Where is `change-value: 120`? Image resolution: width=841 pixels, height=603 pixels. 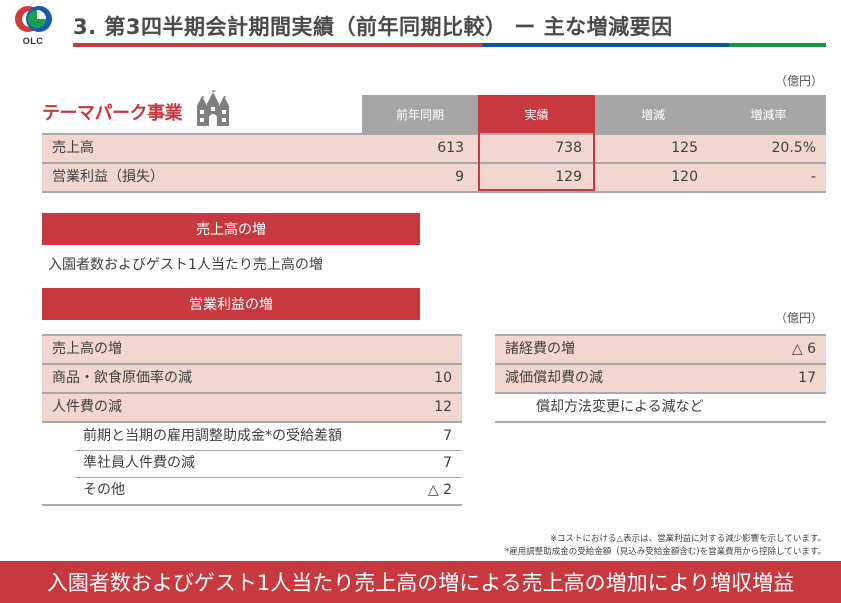 change-value: 120 is located at coordinates (684, 177).